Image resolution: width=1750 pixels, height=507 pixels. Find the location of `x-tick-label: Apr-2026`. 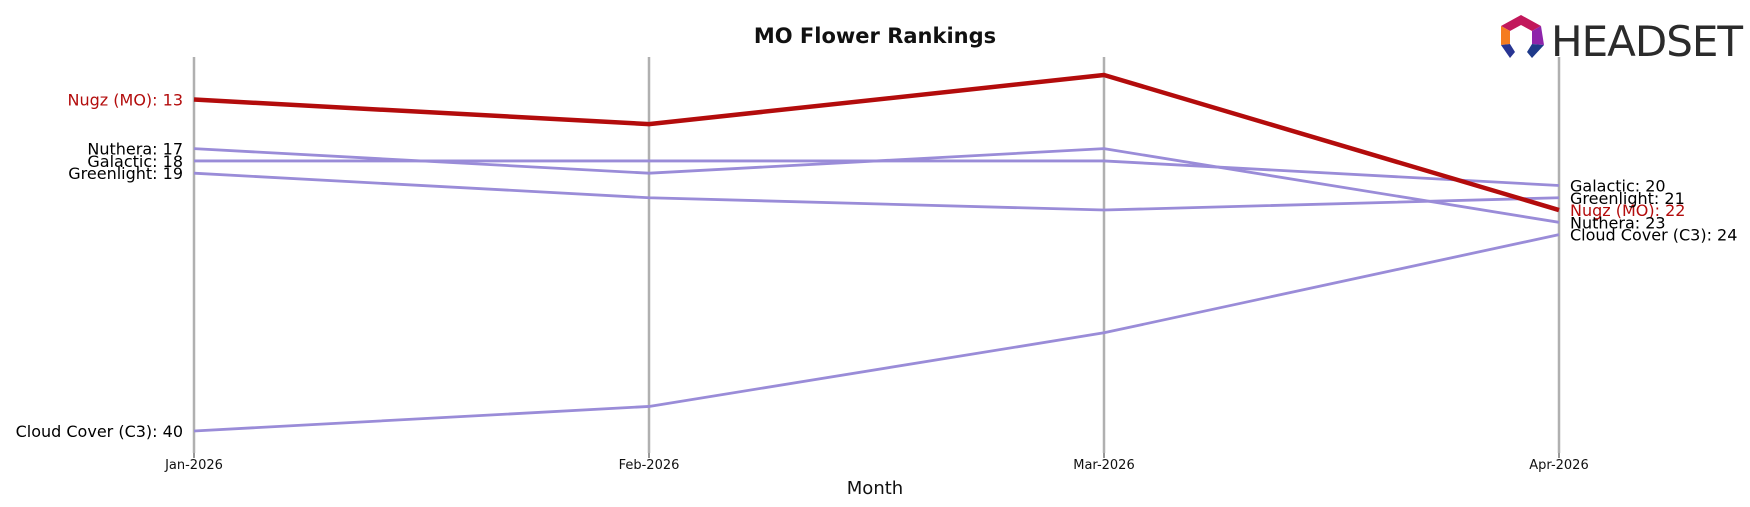

x-tick-label: Apr-2026 is located at coordinates (1558, 465).